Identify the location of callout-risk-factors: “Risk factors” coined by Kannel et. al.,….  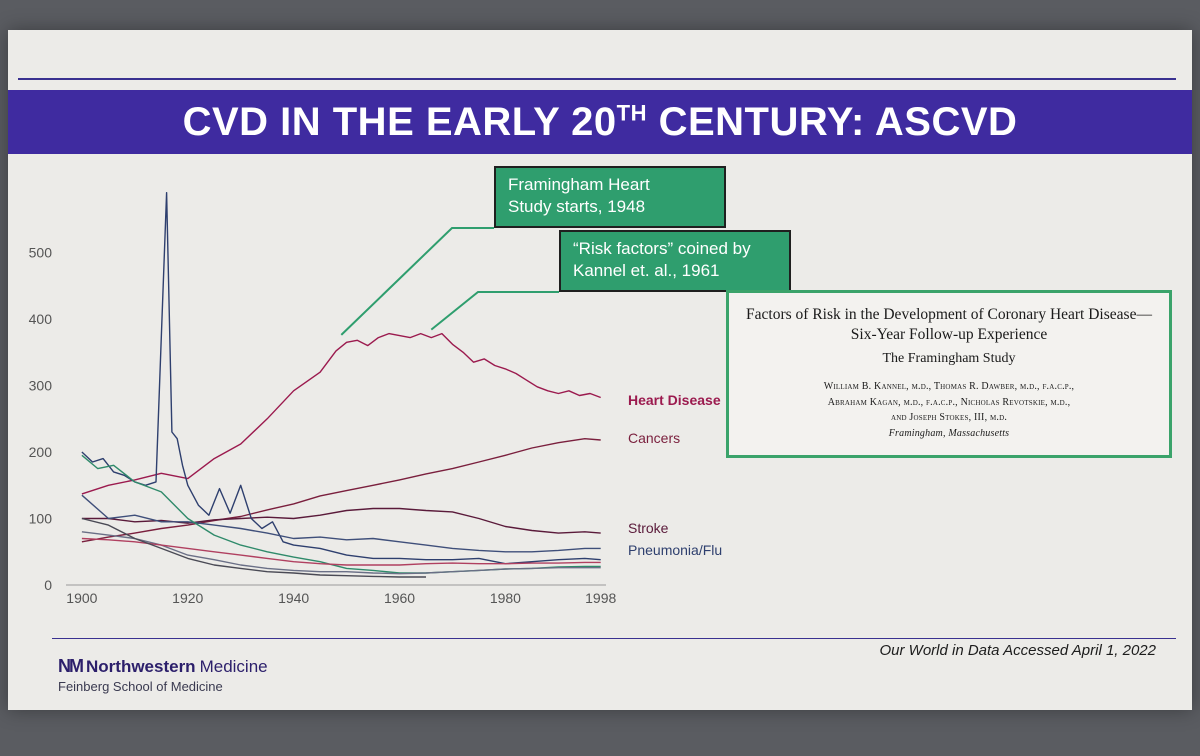
(675, 261).